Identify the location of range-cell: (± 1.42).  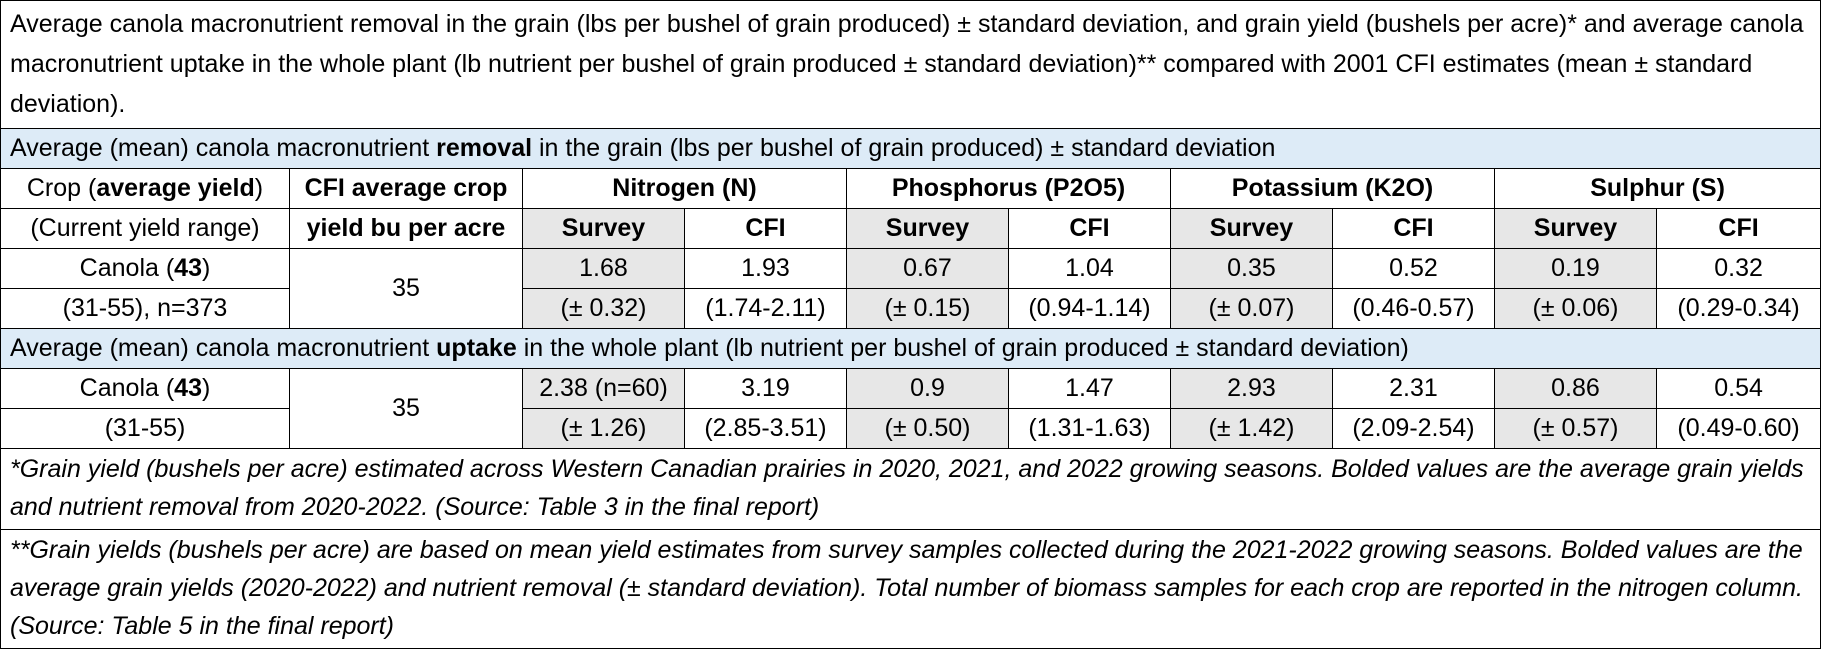
(1251, 428).